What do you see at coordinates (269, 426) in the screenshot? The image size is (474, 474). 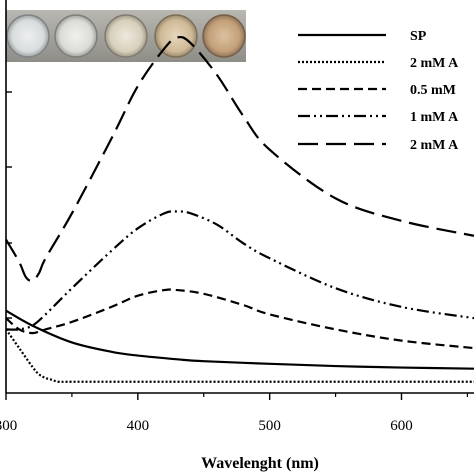 I see `x-tick-label: 500` at bounding box center [269, 426].